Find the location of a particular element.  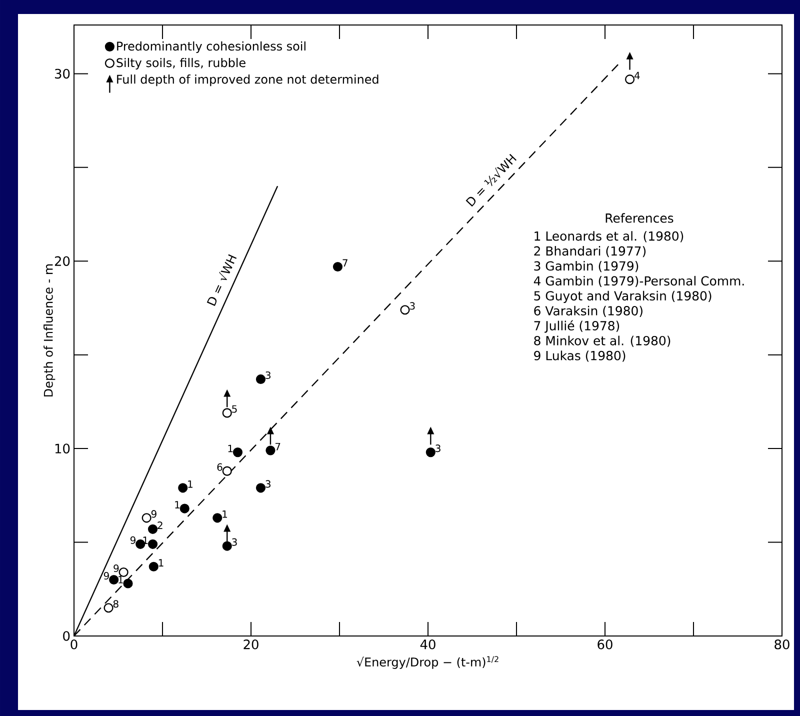

x-tick-label: 80 is located at coordinates (782, 645).